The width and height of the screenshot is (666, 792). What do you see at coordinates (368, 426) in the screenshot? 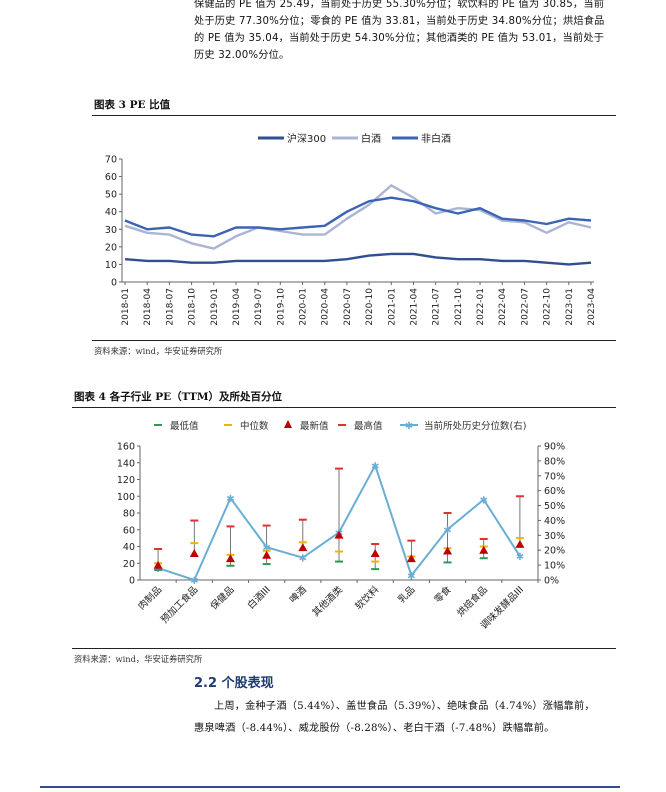
I see `legend-max-label: 最高值` at bounding box center [368, 426].